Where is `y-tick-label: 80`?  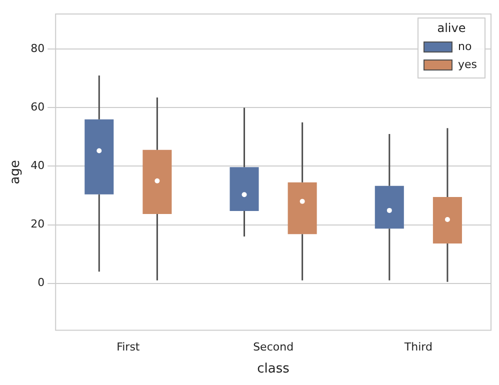 y-tick-label: 80 is located at coordinates (37, 48).